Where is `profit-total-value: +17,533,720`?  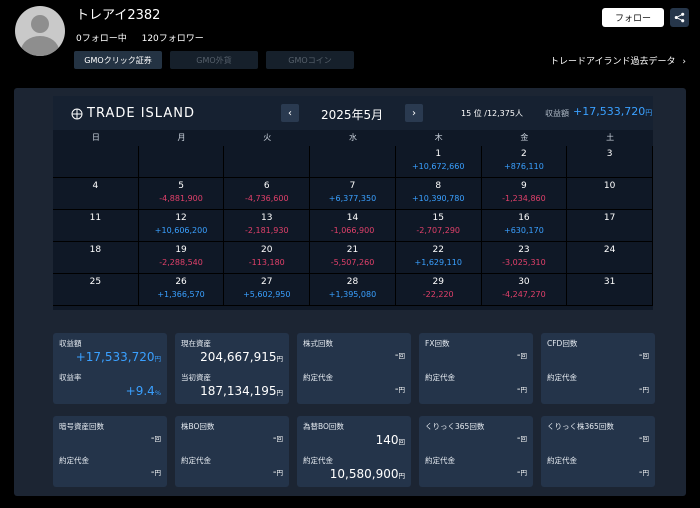 profit-total-value: +17,533,720 is located at coordinates (609, 111).